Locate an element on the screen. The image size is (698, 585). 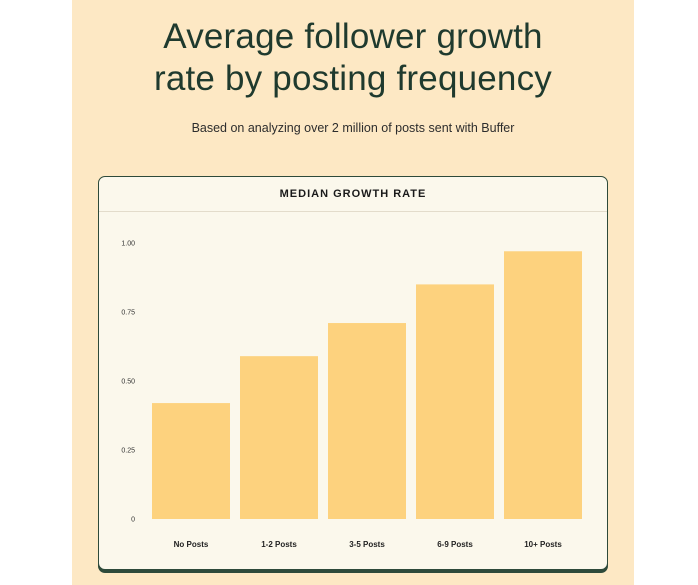
x-tick-label: 3-5 Posts is located at coordinates (367, 544).